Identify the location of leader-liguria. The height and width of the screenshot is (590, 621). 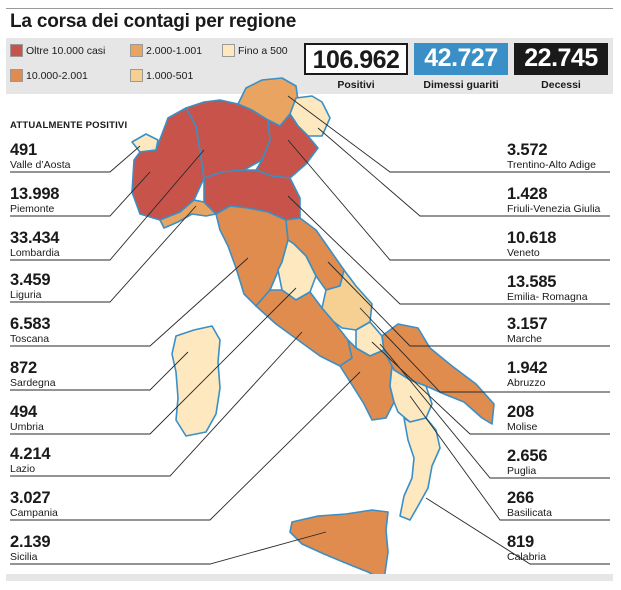
(103, 254).